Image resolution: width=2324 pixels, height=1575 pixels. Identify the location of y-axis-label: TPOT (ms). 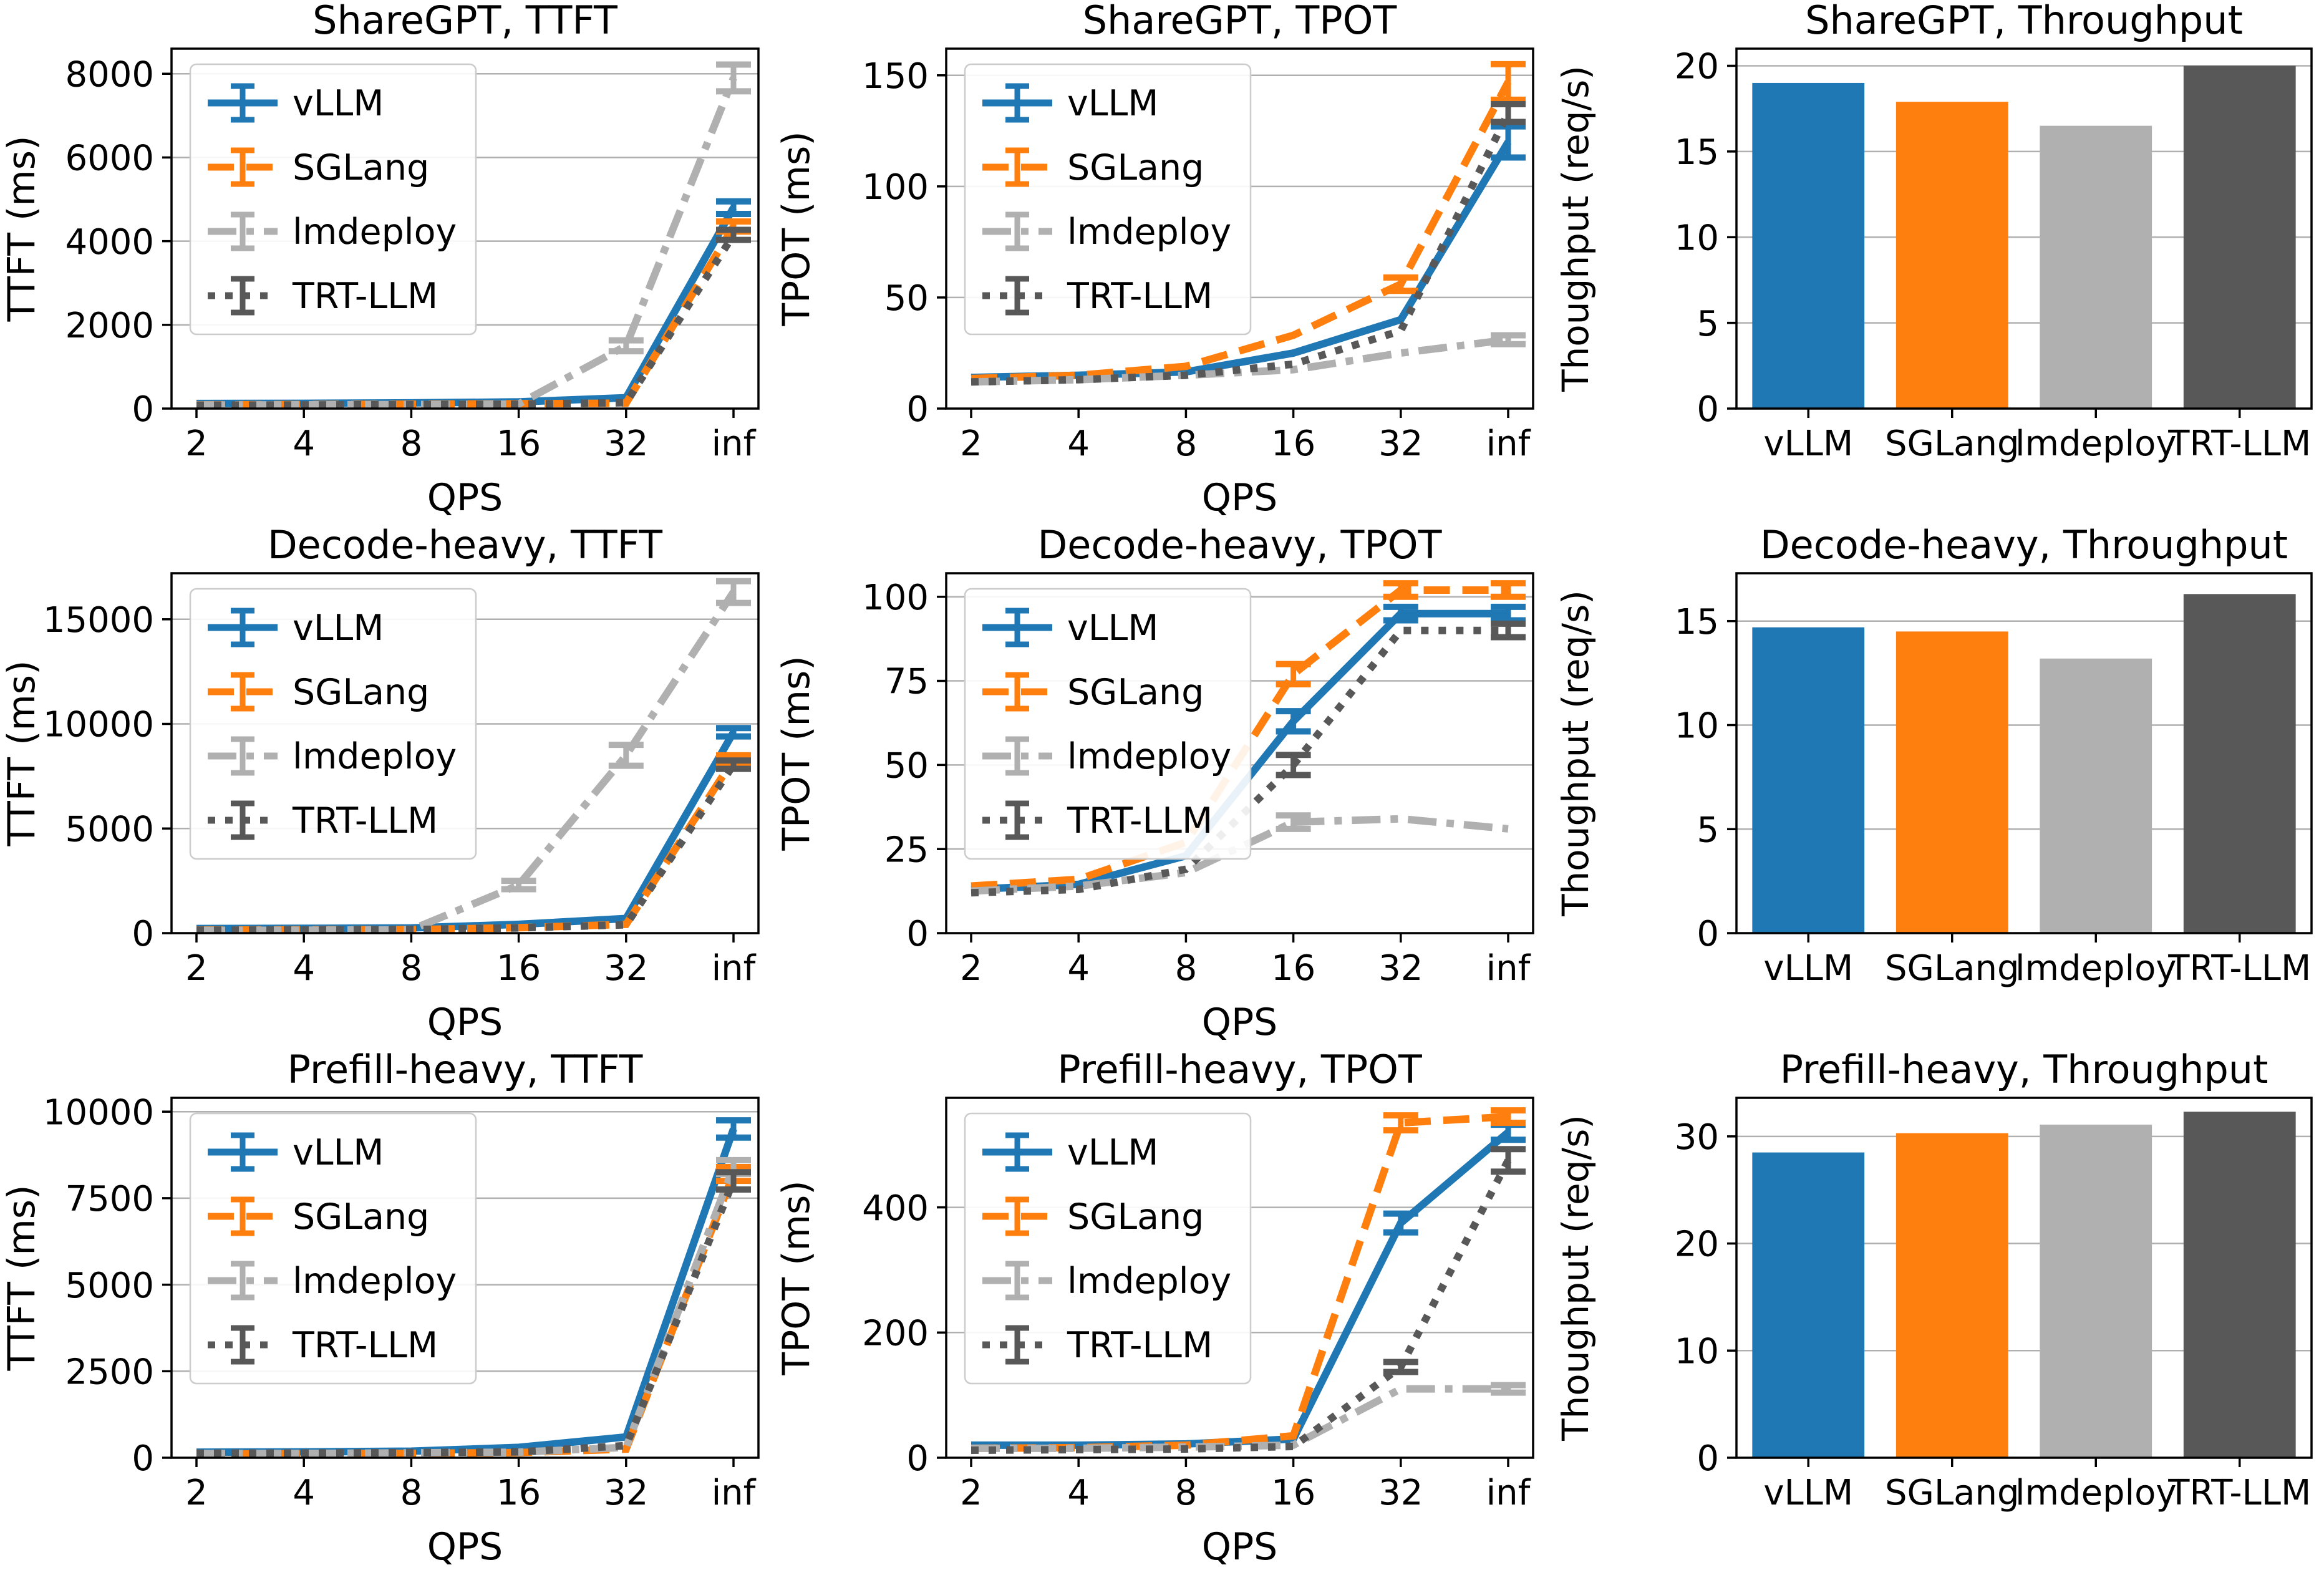
(796, 1277).